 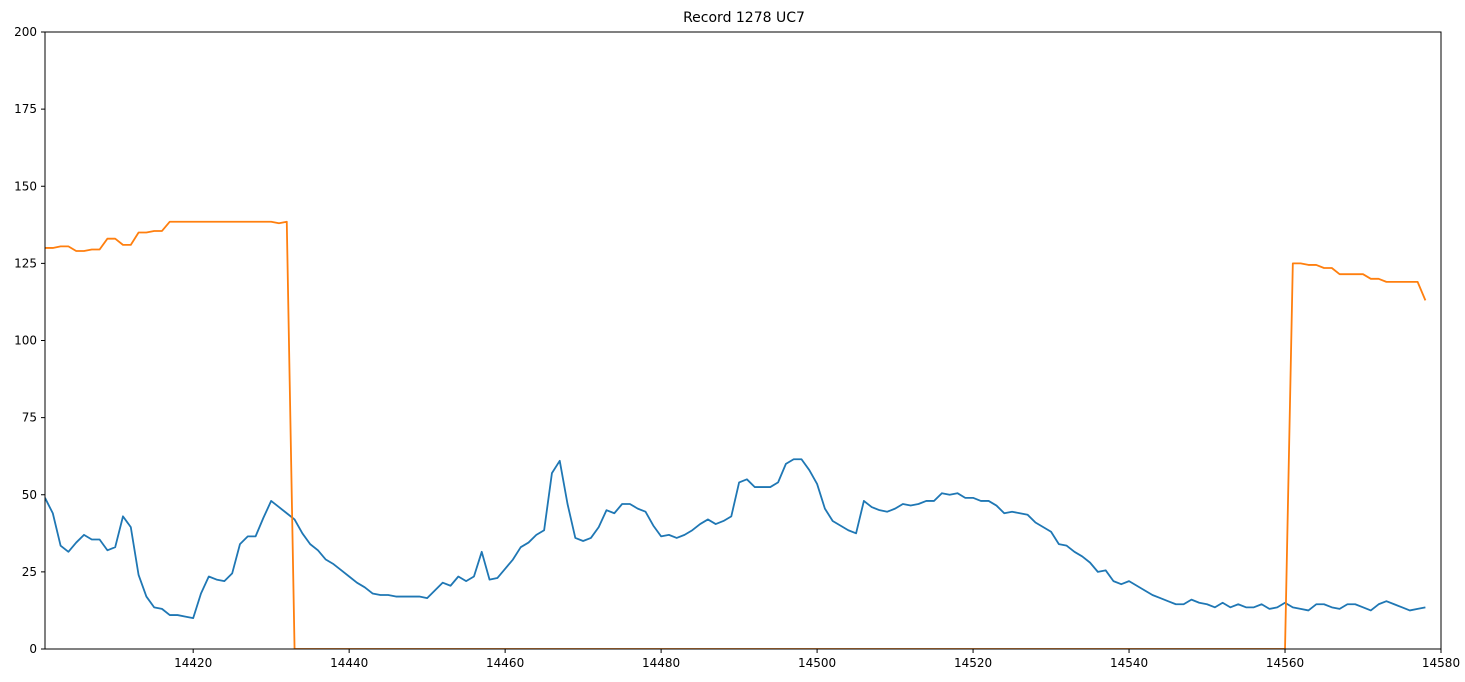 What do you see at coordinates (1441, 663) in the screenshot?
I see `x-tick-label: 14580` at bounding box center [1441, 663].